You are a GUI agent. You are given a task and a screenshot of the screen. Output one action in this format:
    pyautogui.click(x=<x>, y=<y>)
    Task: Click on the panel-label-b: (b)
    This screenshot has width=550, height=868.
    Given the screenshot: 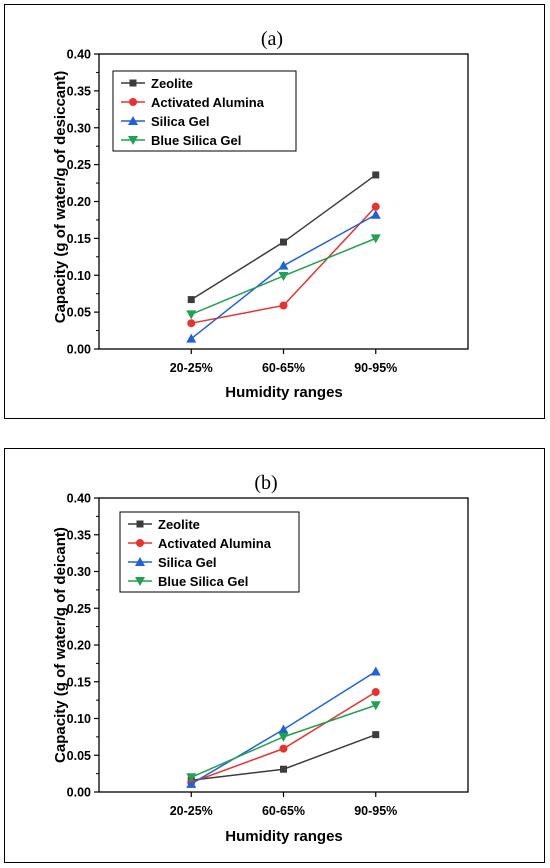 What is the action you would take?
    pyautogui.click(x=265, y=483)
    